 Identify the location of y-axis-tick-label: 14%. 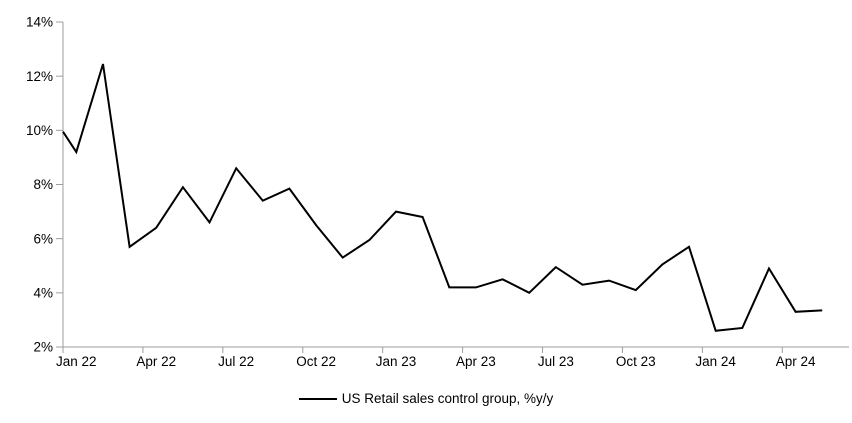
(39, 22).